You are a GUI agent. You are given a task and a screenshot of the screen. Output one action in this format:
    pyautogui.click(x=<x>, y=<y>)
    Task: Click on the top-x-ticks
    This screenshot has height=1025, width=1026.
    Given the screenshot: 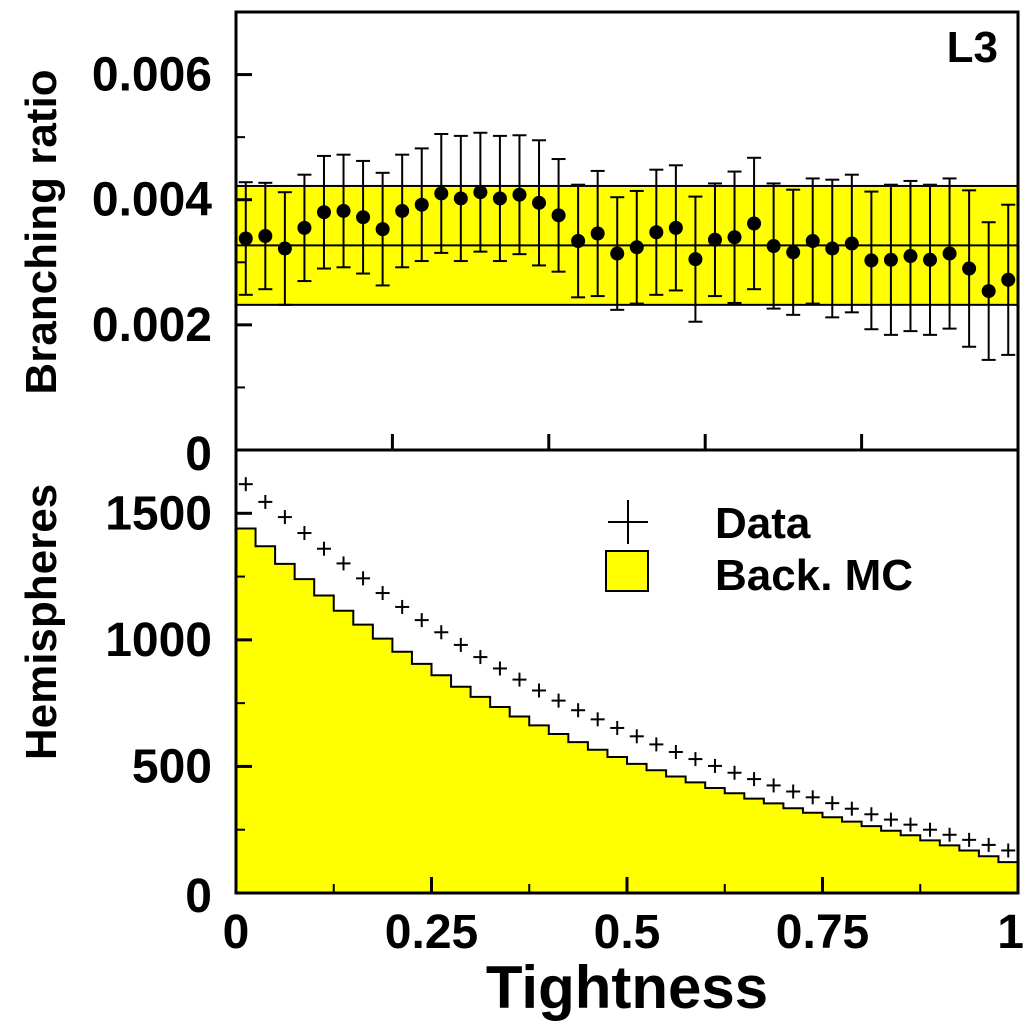 What is the action you would take?
    pyautogui.click(x=627, y=442)
    